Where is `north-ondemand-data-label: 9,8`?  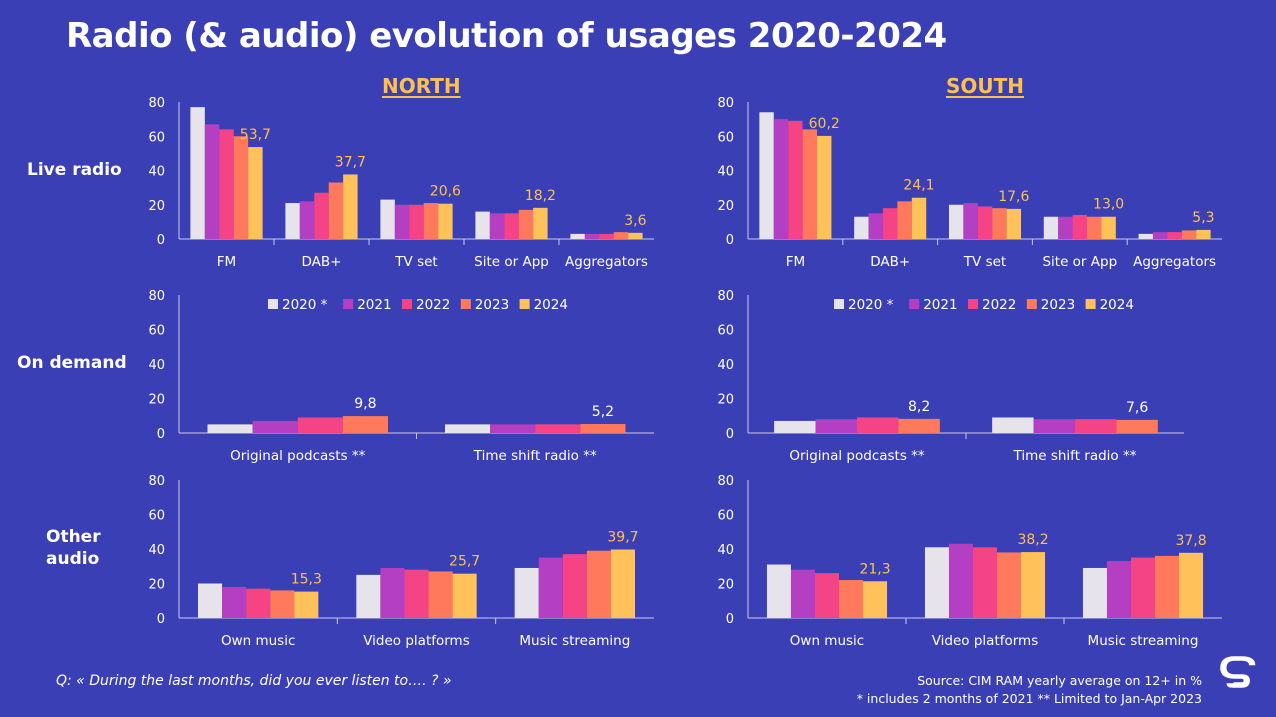 north-ondemand-data-label: 9,8 is located at coordinates (365, 404).